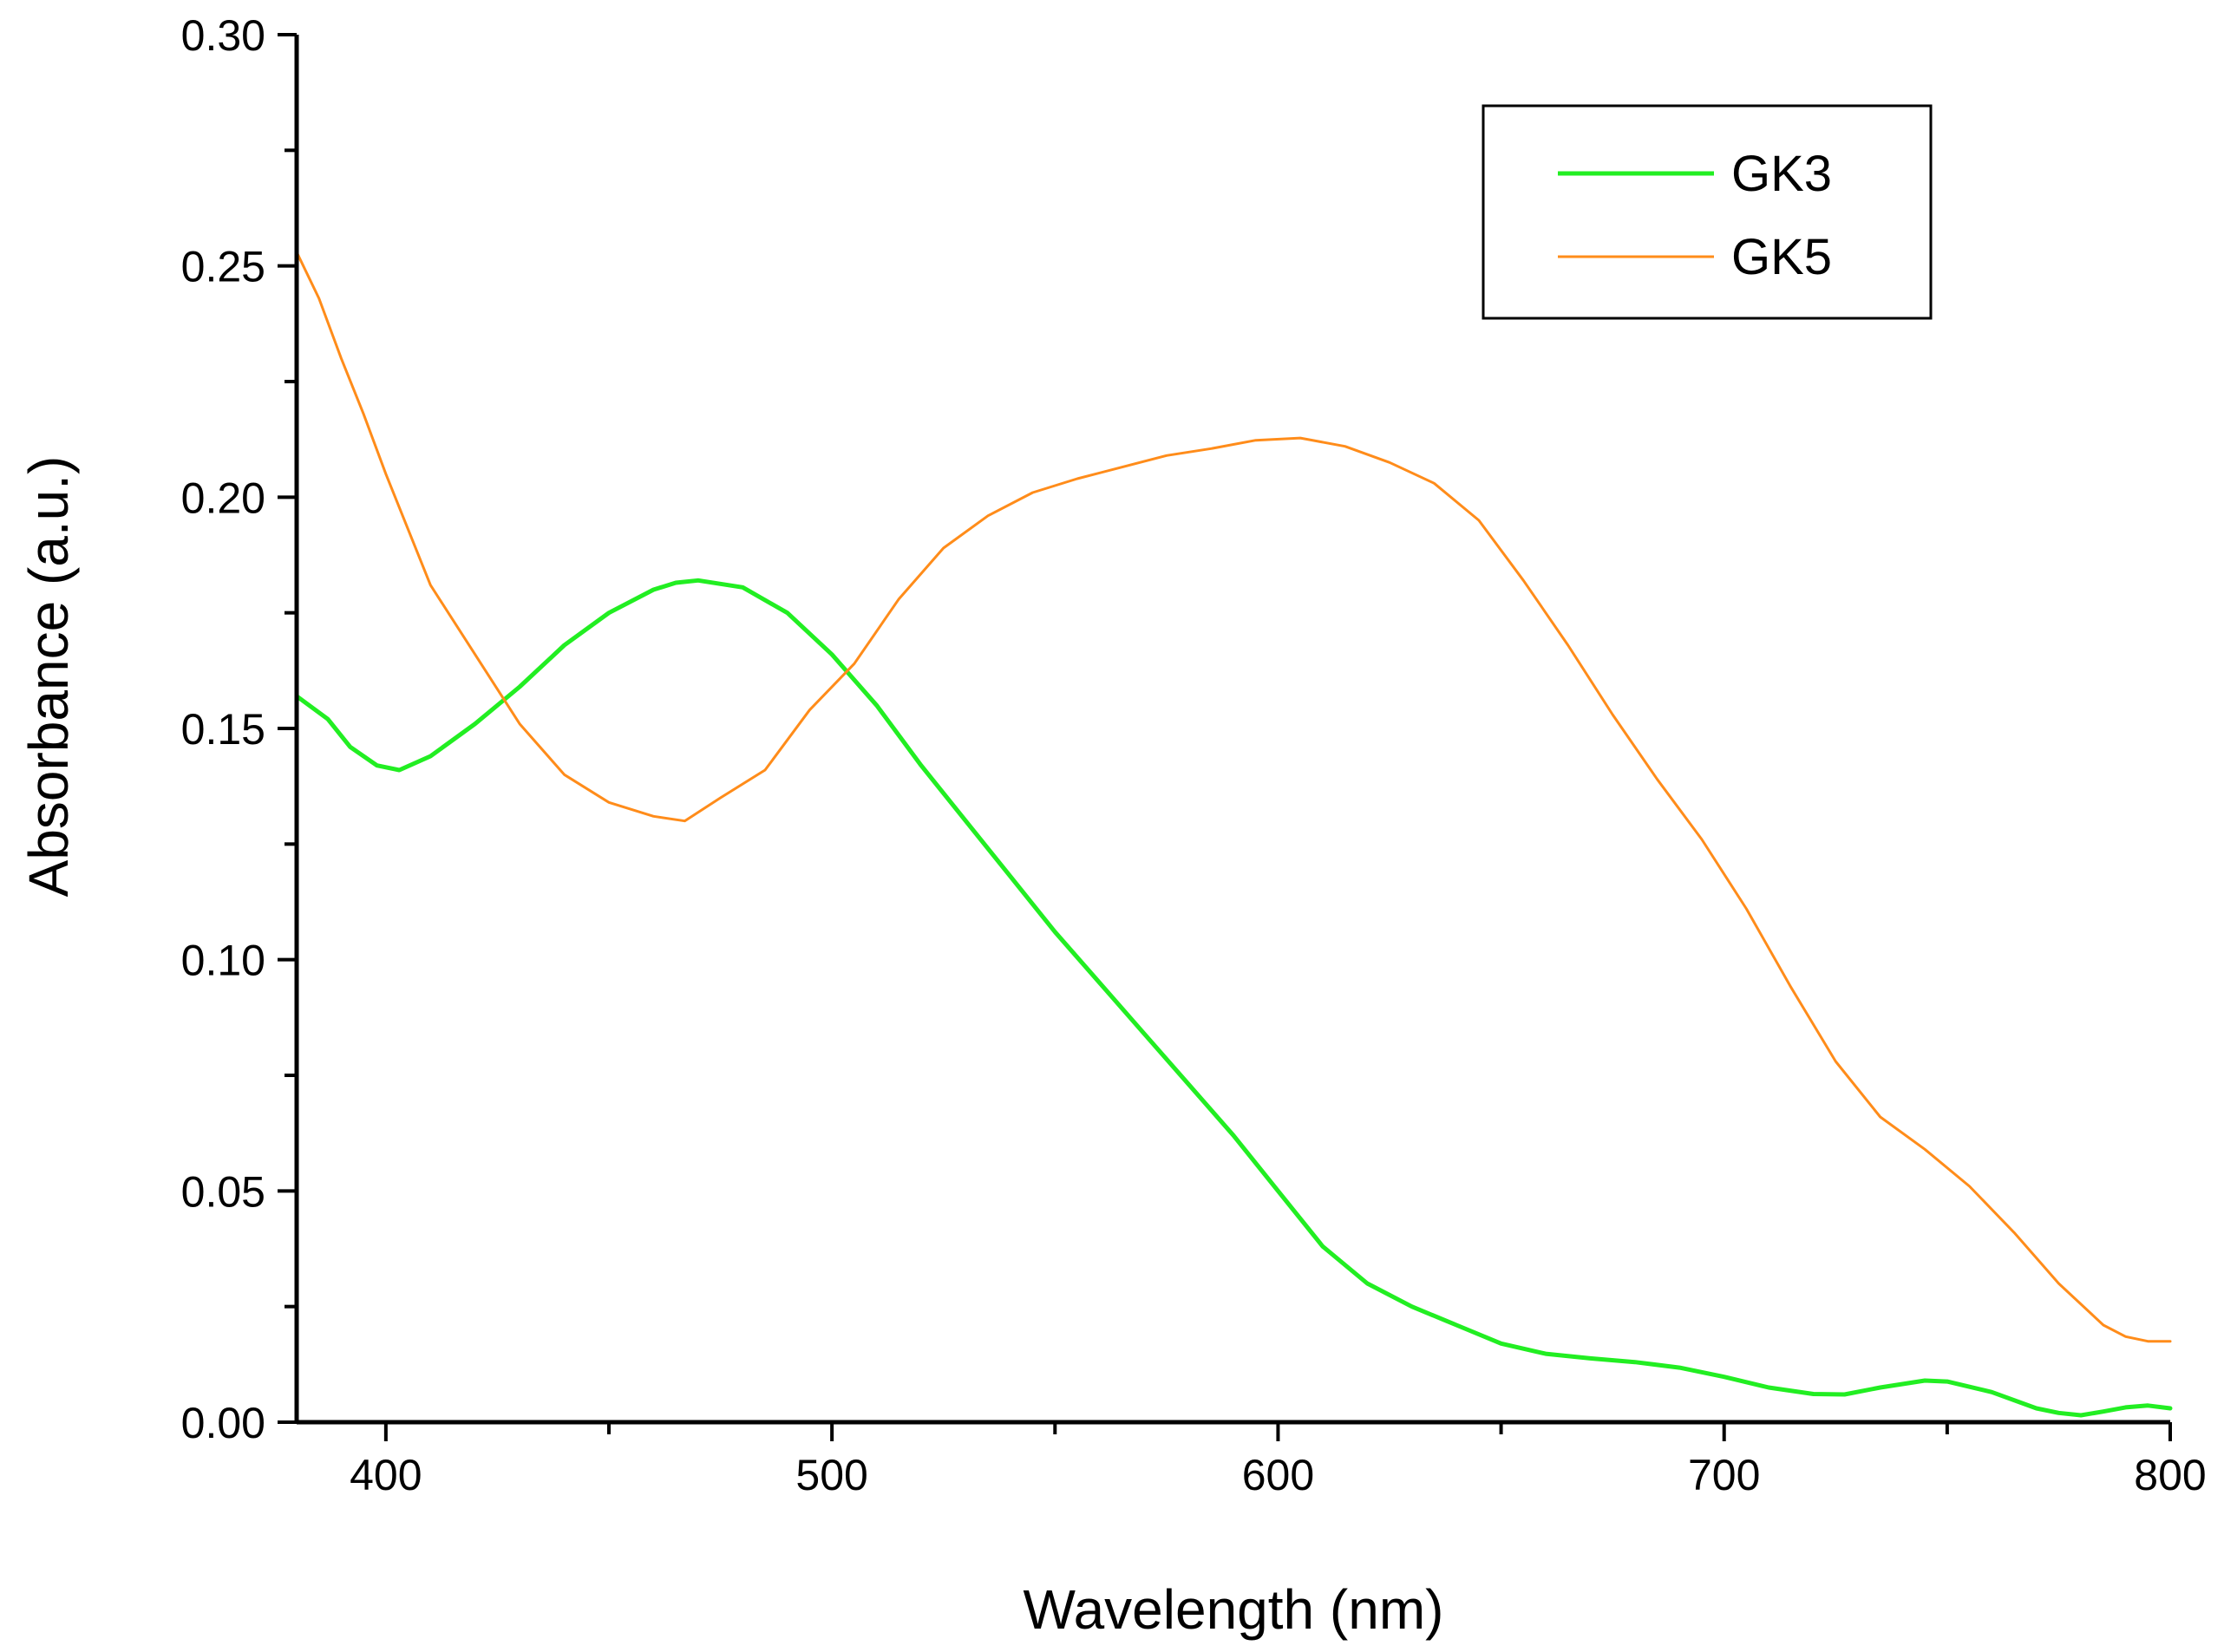  Describe the element at coordinates (48, 677) in the screenshot. I see `y-axis-title: Absorbance (a.u.)` at that location.